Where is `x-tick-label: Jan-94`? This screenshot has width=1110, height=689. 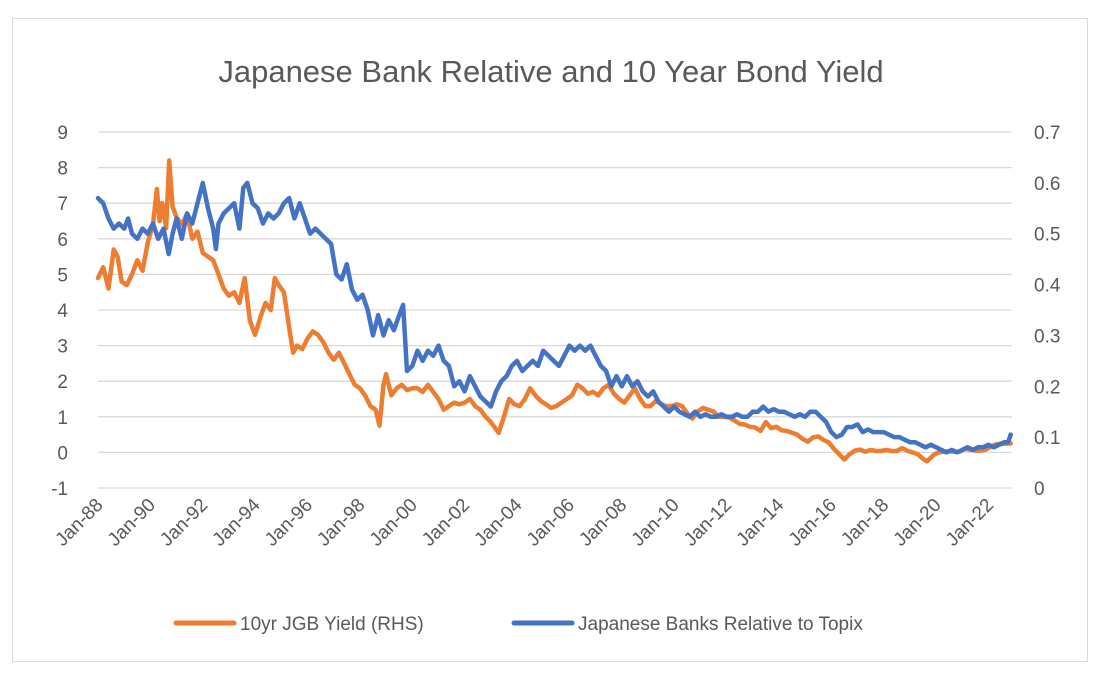 x-tick-label: Jan-94 is located at coordinates (237, 522).